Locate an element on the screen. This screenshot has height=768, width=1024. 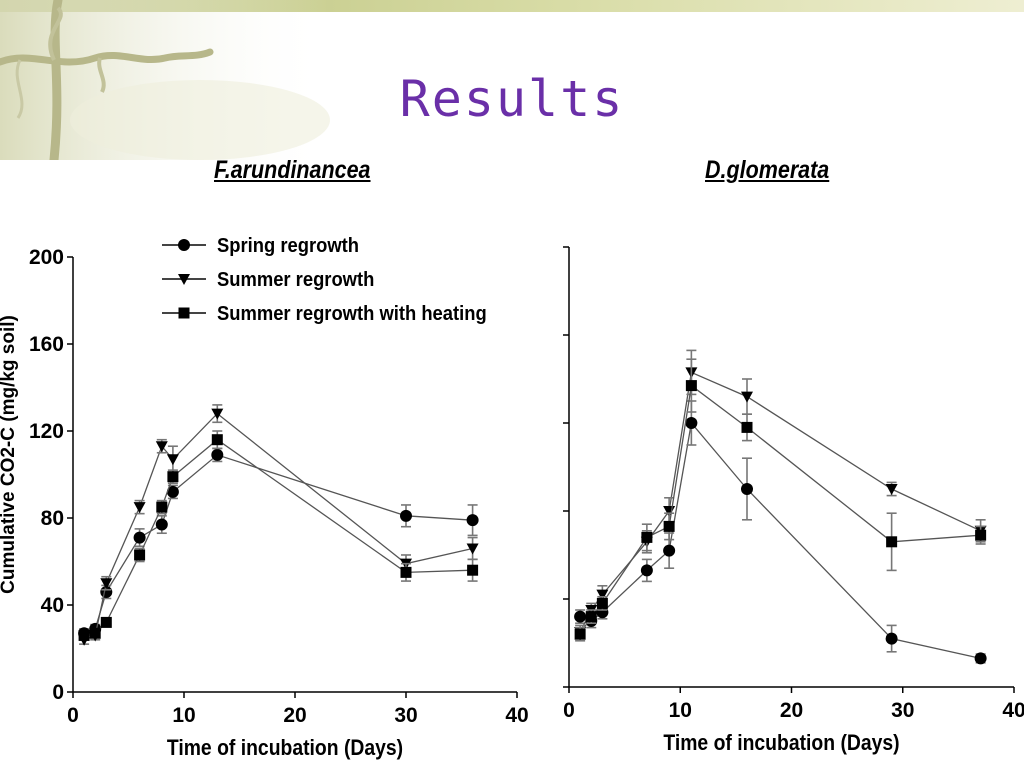
y-tick-label: 120 is located at coordinates (46, 431).